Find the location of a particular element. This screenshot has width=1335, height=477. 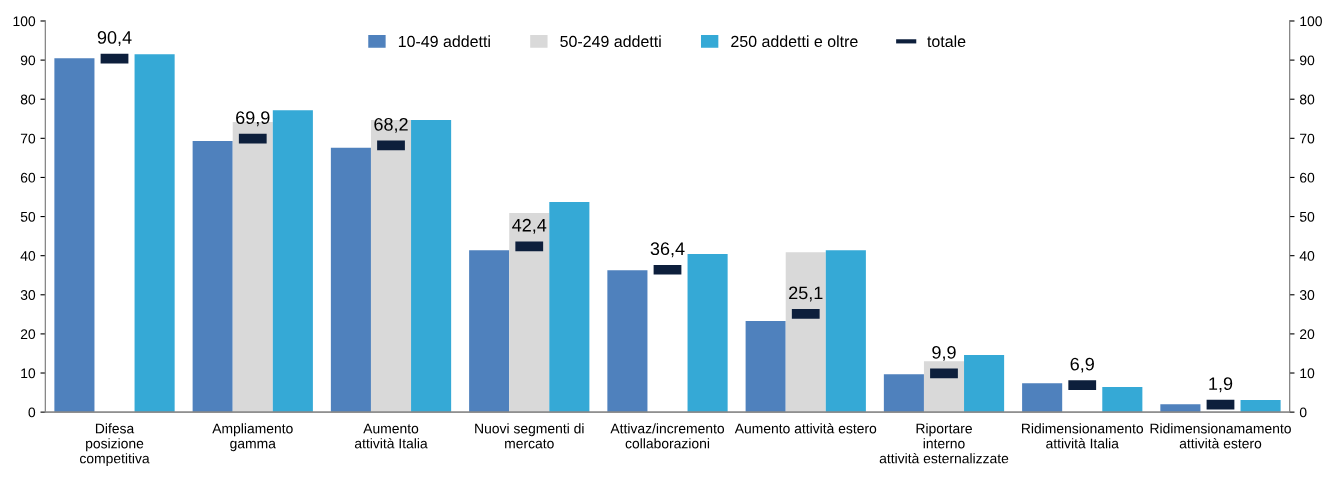

y2-tick-label: 10 is located at coordinates (1307, 373).